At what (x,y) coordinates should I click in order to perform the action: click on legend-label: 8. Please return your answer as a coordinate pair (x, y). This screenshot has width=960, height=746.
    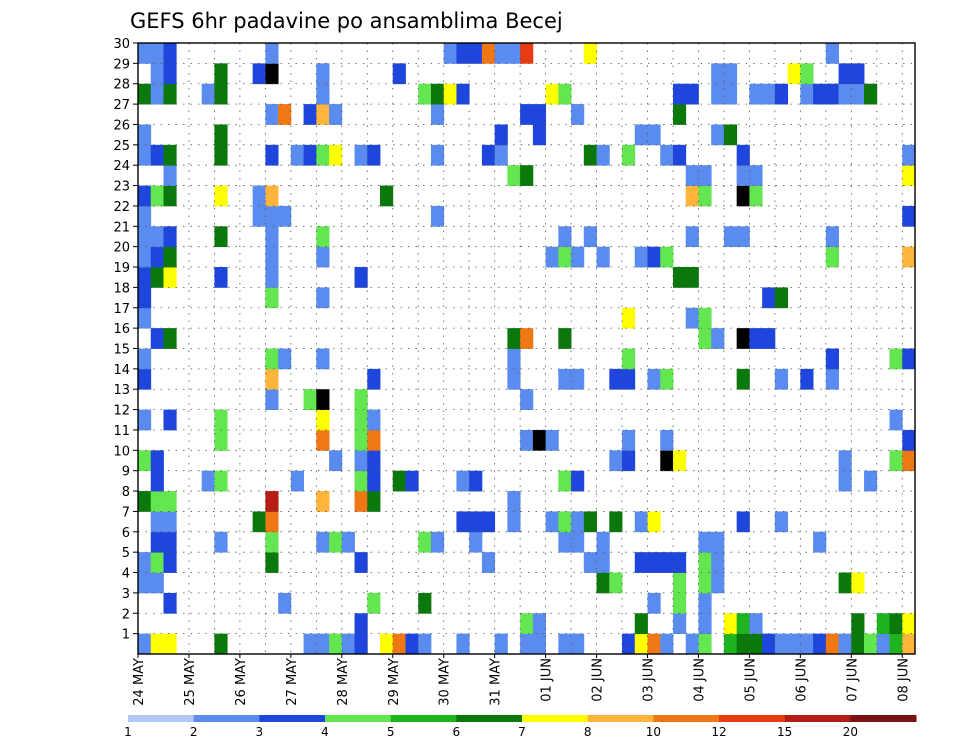
    Looking at the image, I should click on (588, 732).